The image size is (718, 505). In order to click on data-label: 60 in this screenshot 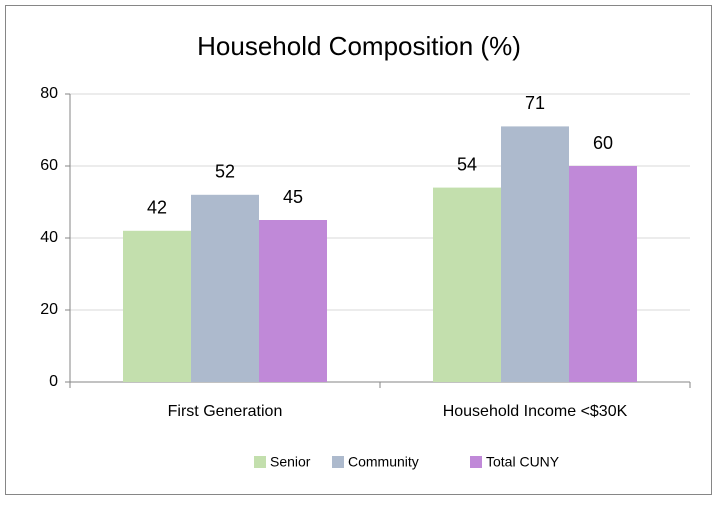, I will do `click(603, 143)`.